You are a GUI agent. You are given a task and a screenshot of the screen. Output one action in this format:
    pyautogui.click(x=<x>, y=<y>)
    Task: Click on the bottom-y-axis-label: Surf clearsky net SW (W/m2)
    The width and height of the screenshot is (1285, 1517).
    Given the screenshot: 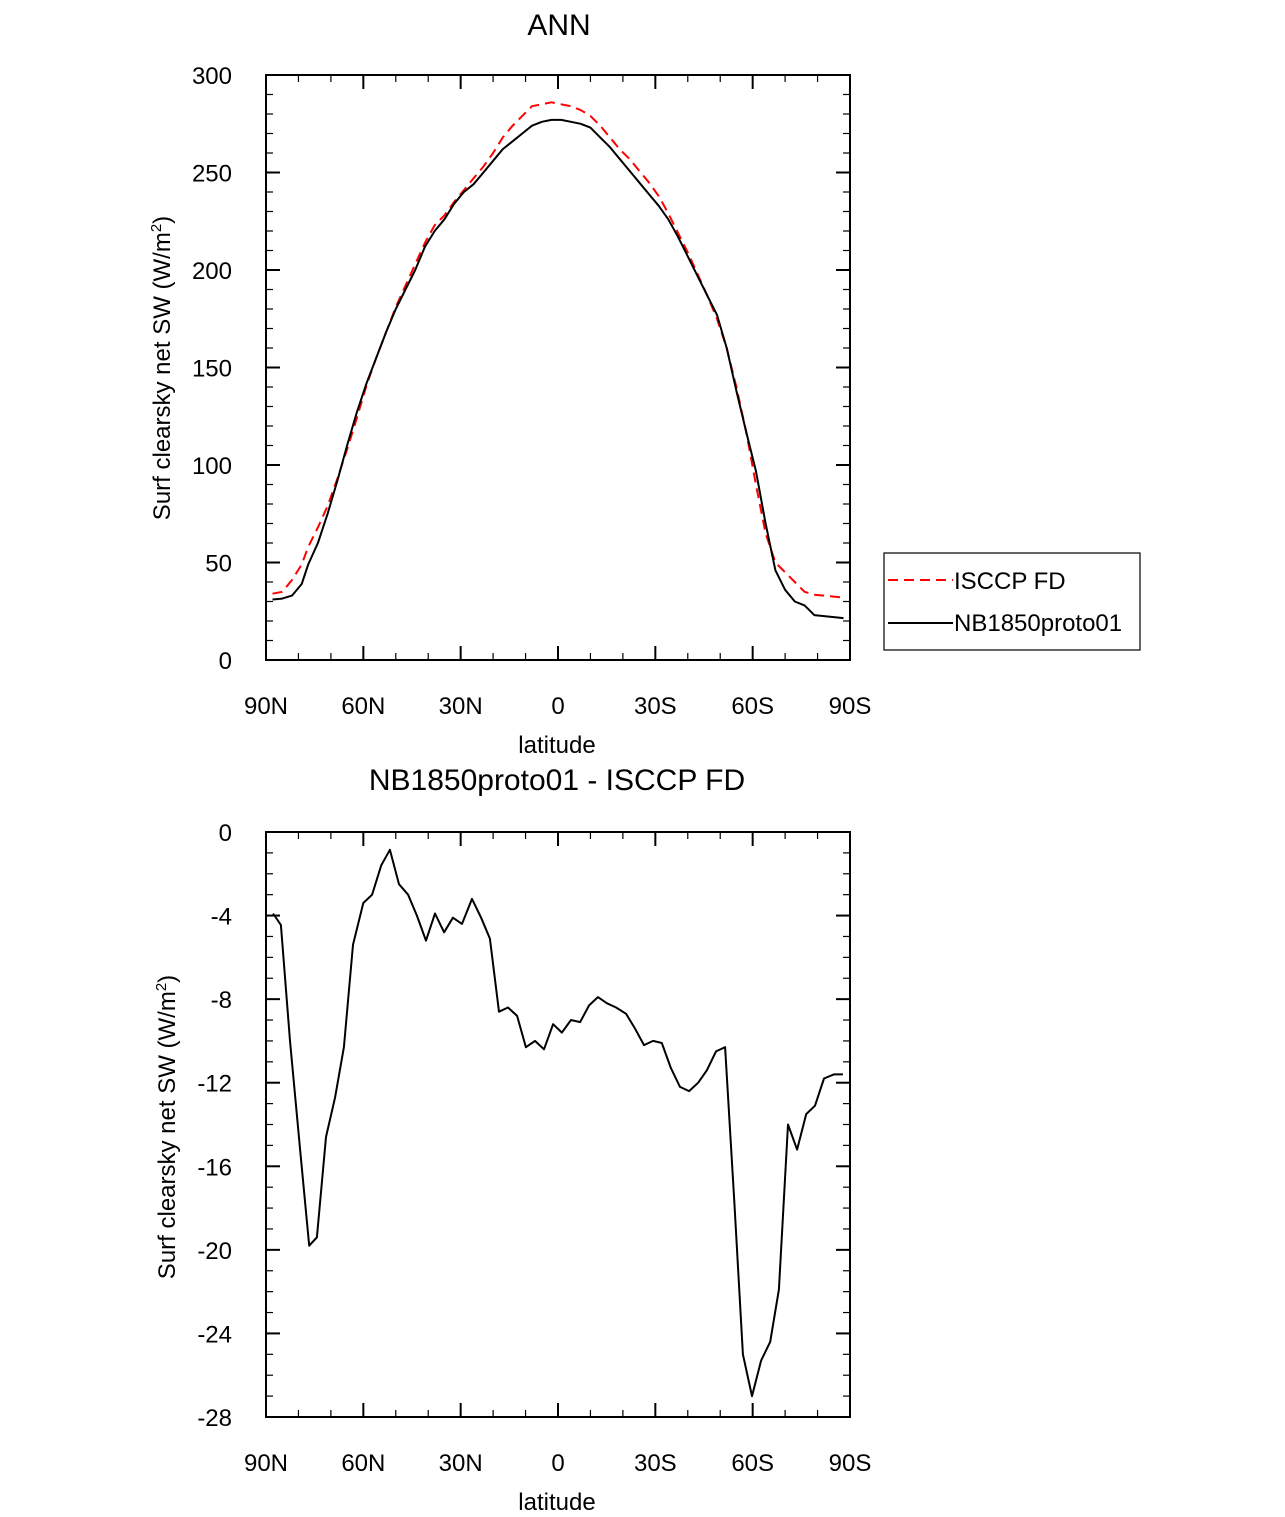 What is the action you would take?
    pyautogui.click(x=167, y=1127)
    